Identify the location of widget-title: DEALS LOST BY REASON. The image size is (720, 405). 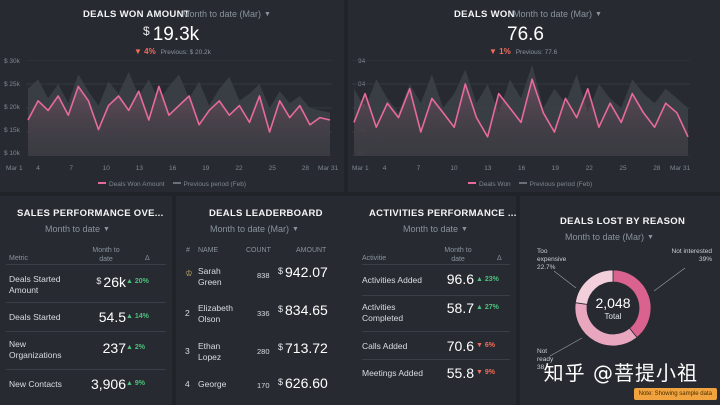
(623, 221).